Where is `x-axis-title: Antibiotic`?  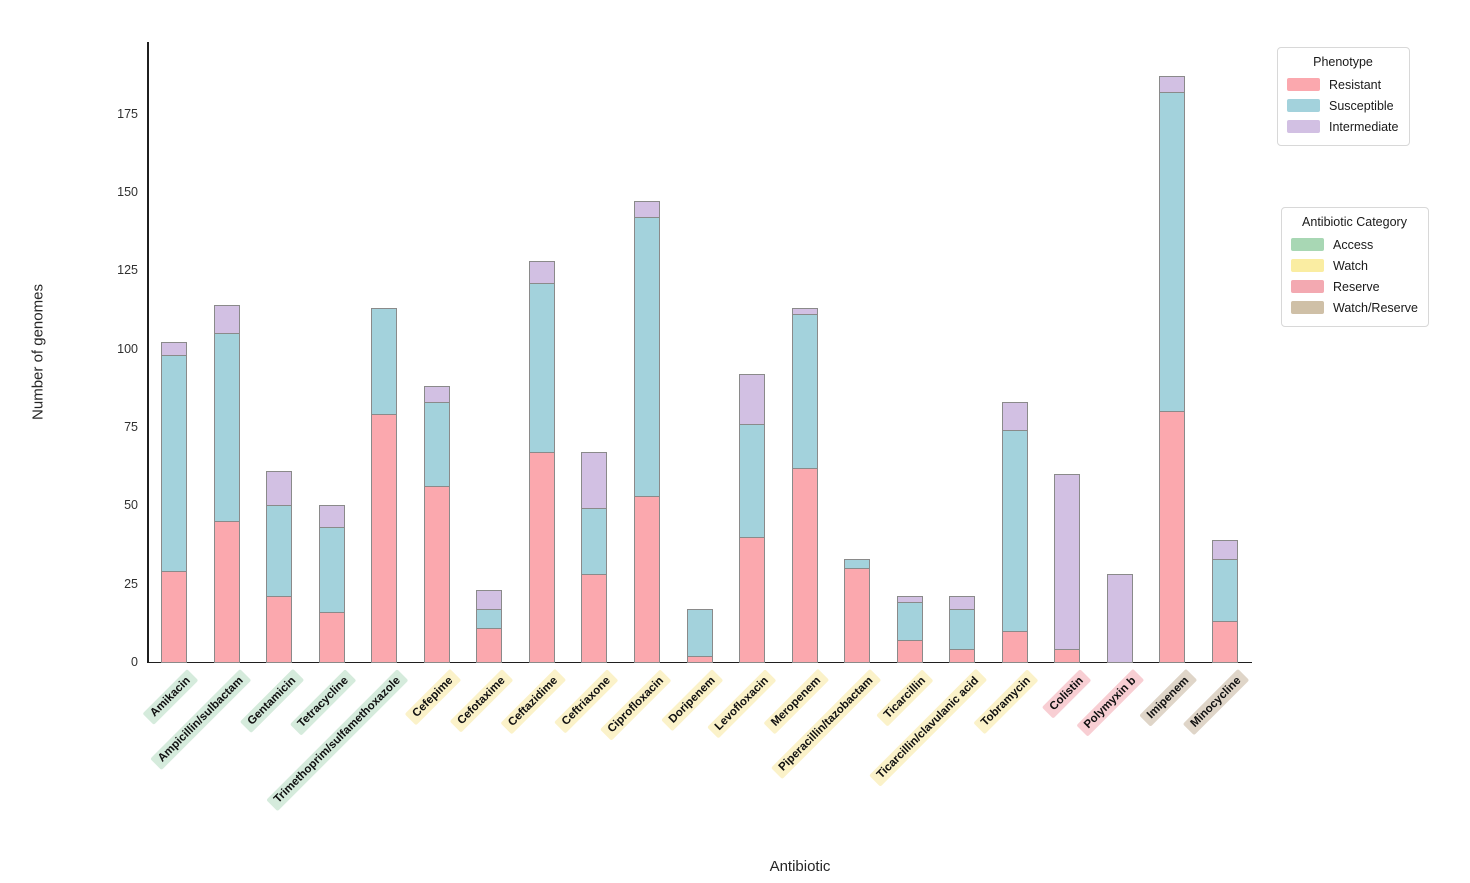
x-axis-title: Antibiotic is located at coordinates (800, 866).